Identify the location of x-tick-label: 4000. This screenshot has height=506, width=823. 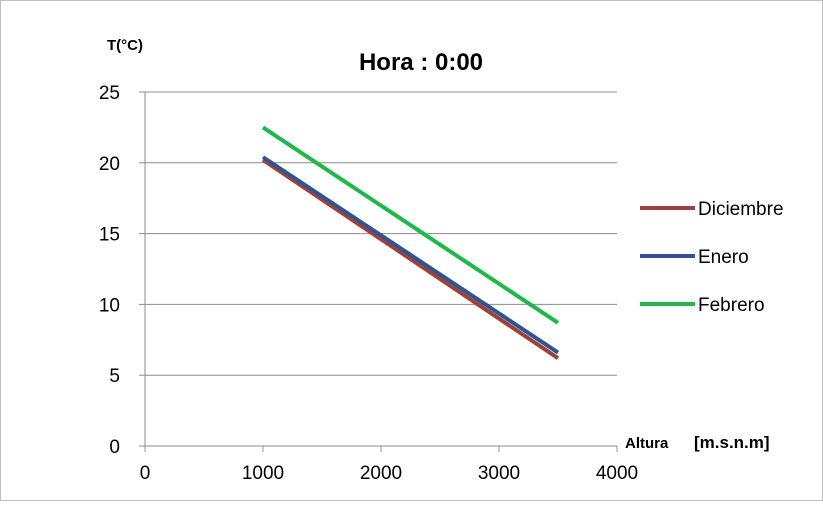
(617, 473).